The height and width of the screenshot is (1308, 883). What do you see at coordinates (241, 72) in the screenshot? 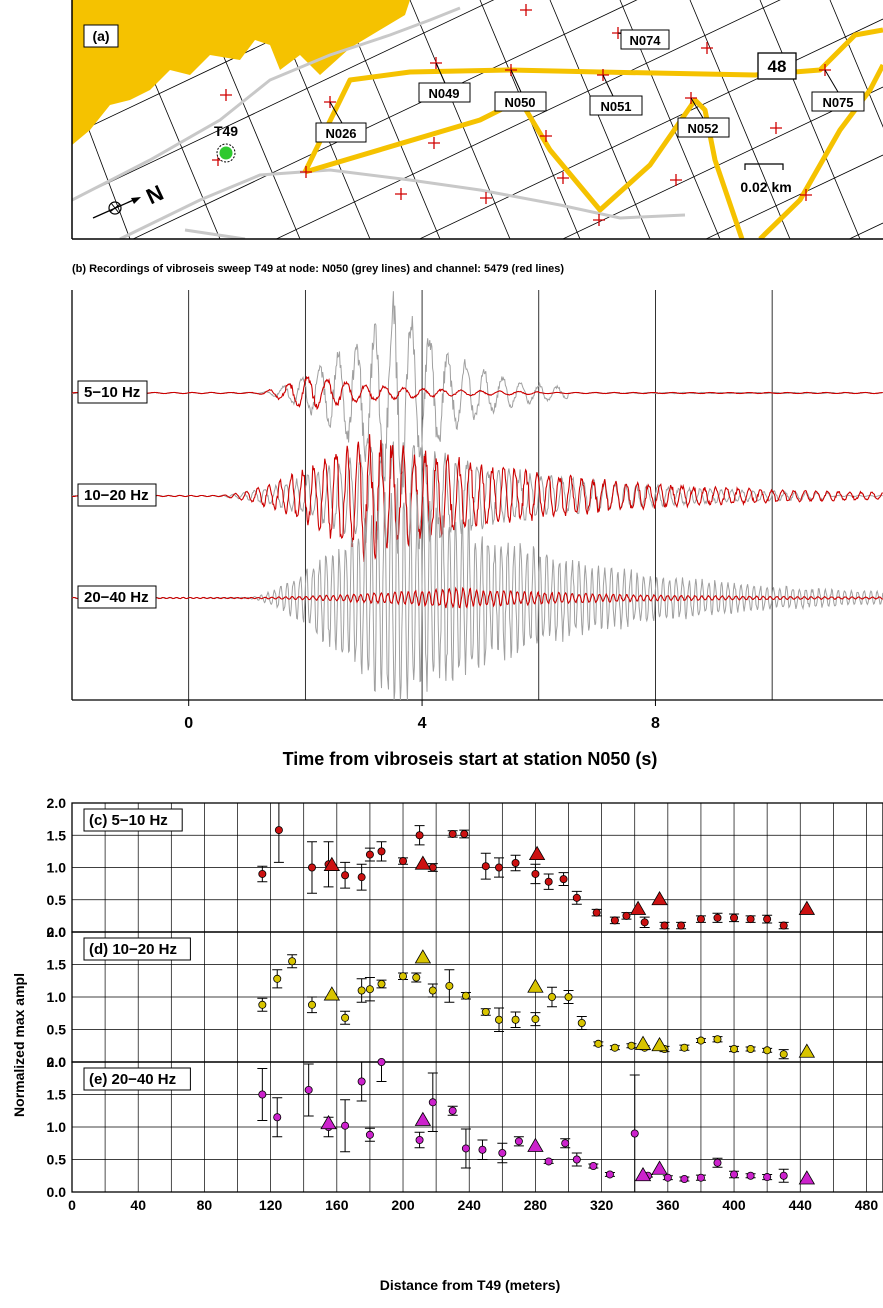
I see `landmass-shape` at bounding box center [241, 72].